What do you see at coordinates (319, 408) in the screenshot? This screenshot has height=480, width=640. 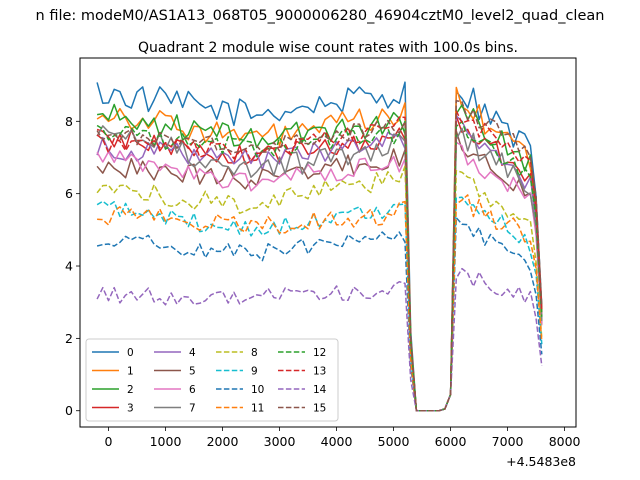 I see `legend-label: 15` at bounding box center [319, 408].